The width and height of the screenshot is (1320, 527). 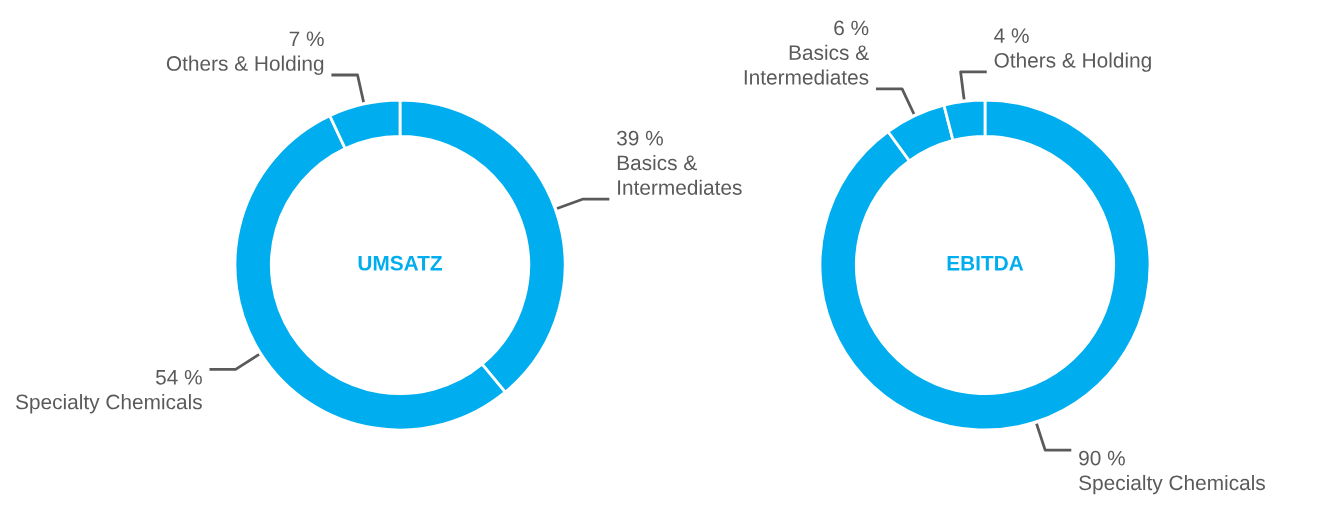 I want to click on data-label: 7 %, so click(x=306, y=39).